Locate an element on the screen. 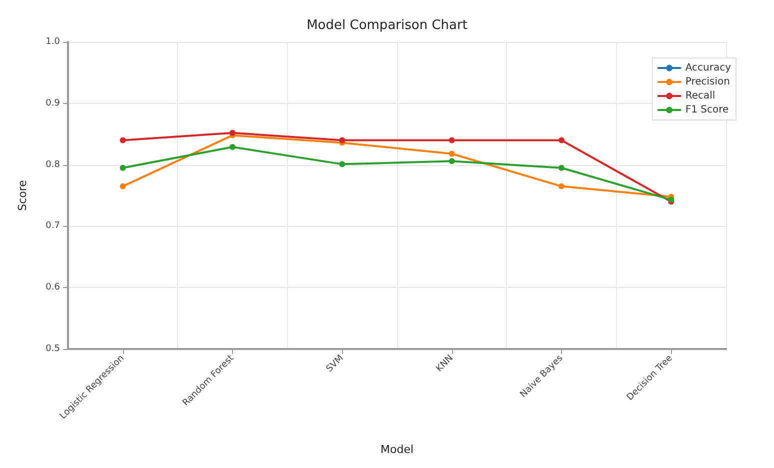 Image resolution: width=774 pixels, height=468 pixels. y-tick-label: 0.9 is located at coordinates (53, 103).